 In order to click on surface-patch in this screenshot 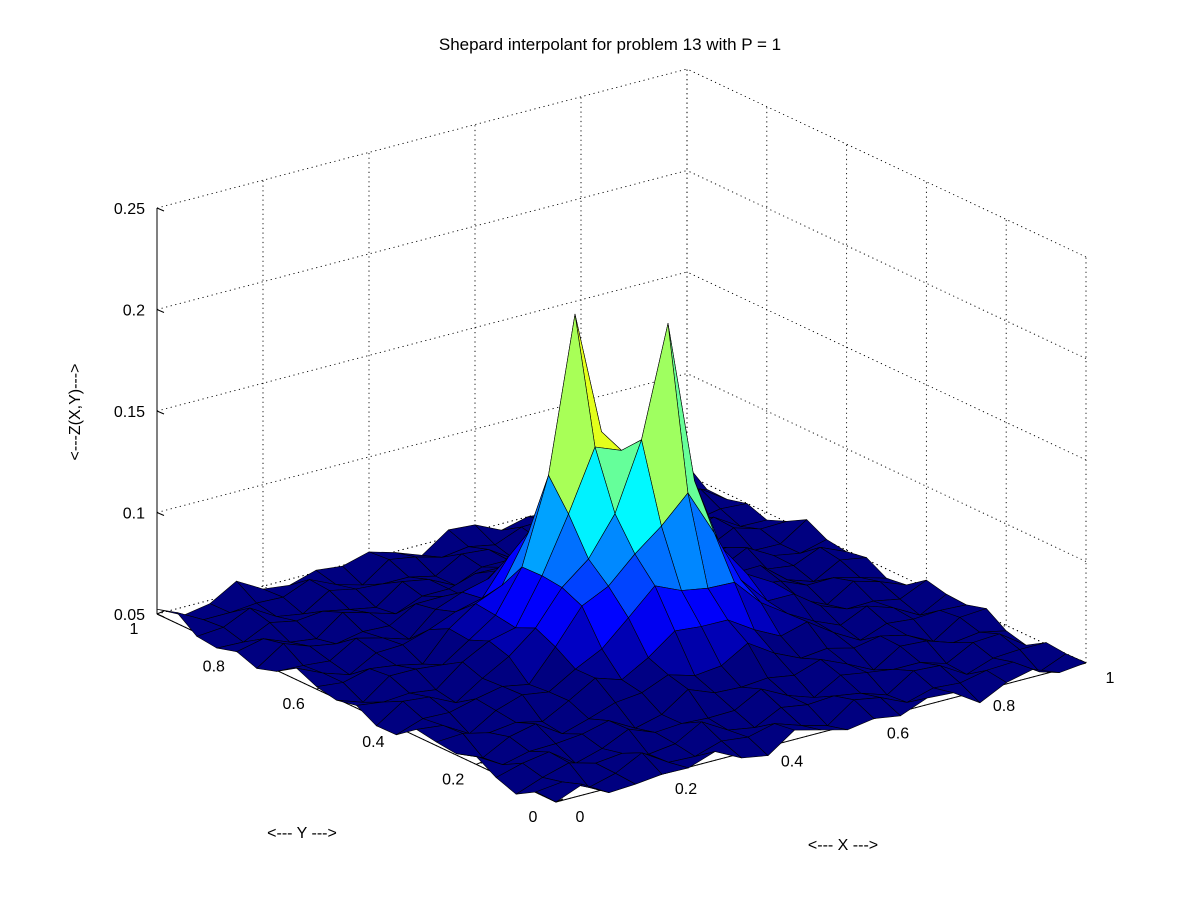, I will do `click(559, 792)`.